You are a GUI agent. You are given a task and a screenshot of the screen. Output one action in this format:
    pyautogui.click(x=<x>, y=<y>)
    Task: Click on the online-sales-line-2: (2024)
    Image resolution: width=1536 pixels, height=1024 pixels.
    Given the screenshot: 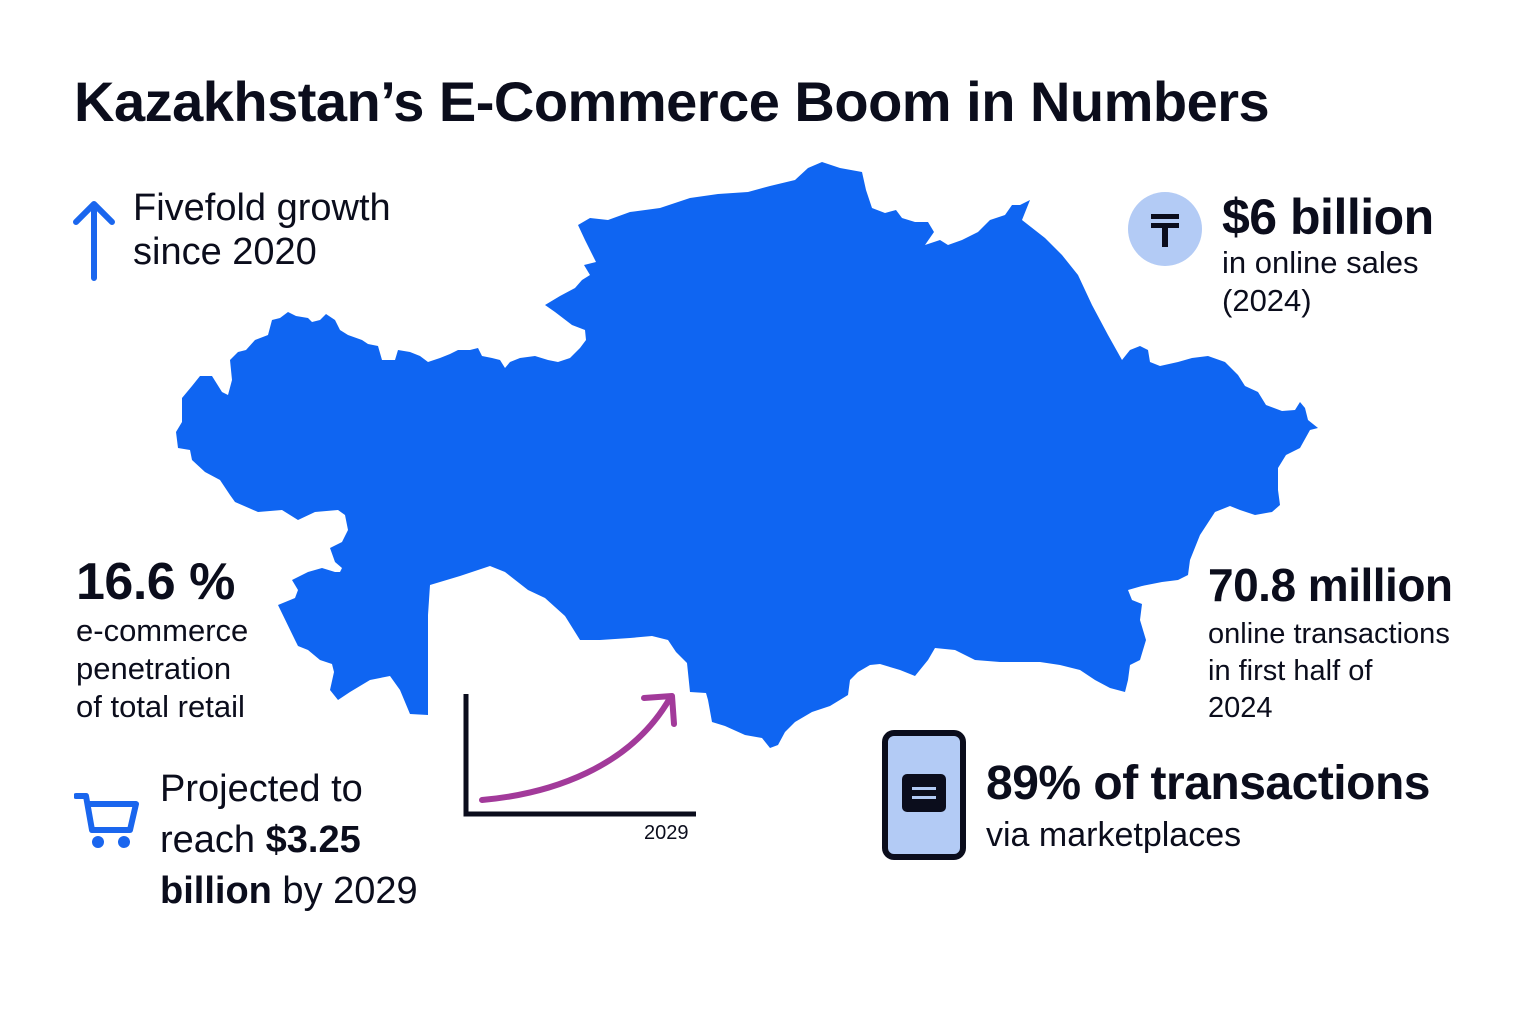 What is the action you would take?
    pyautogui.click(x=1267, y=300)
    